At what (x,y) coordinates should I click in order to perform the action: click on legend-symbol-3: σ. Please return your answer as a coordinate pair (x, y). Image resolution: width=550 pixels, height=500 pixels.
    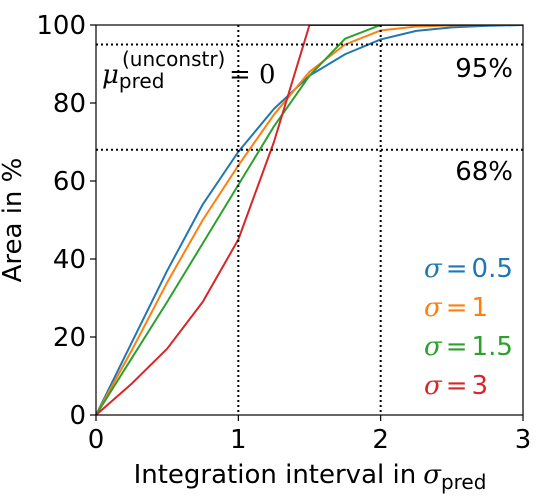
    Looking at the image, I should click on (433, 386).